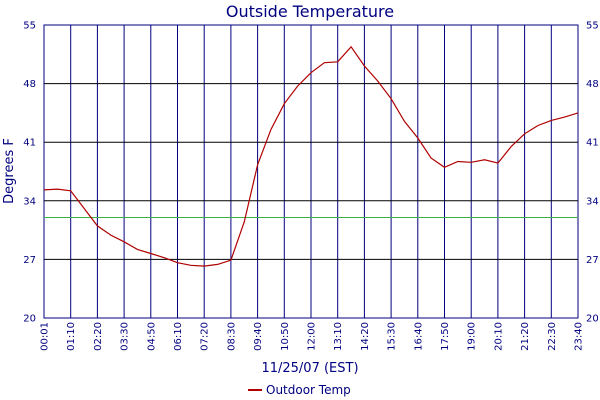 The image size is (600, 400). I want to click on x-tick-label: 01:10, so click(71, 336).